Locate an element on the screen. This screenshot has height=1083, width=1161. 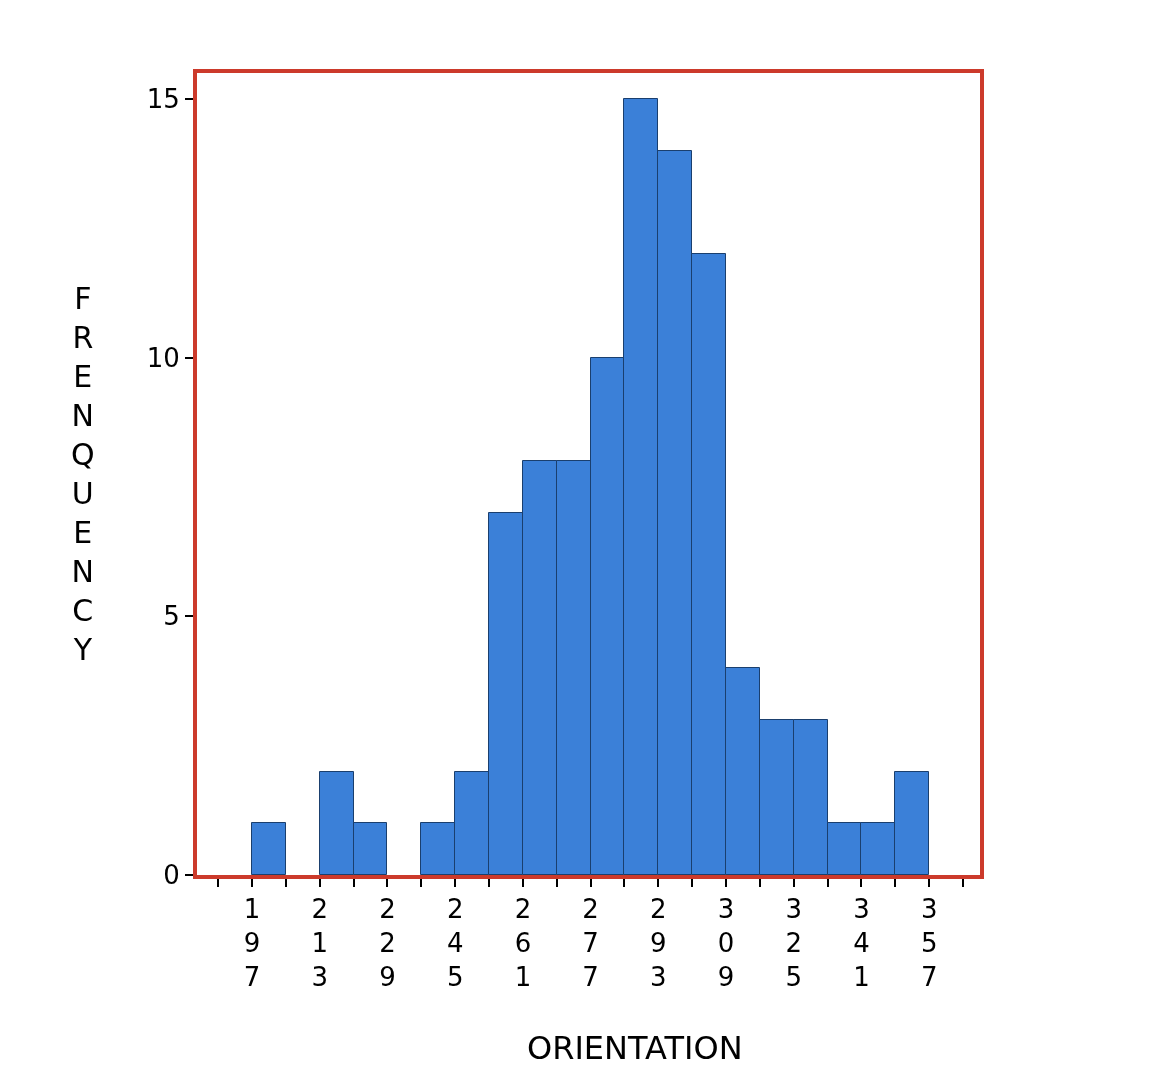
text: FRENQUENCY is located at coordinates (83, 474).